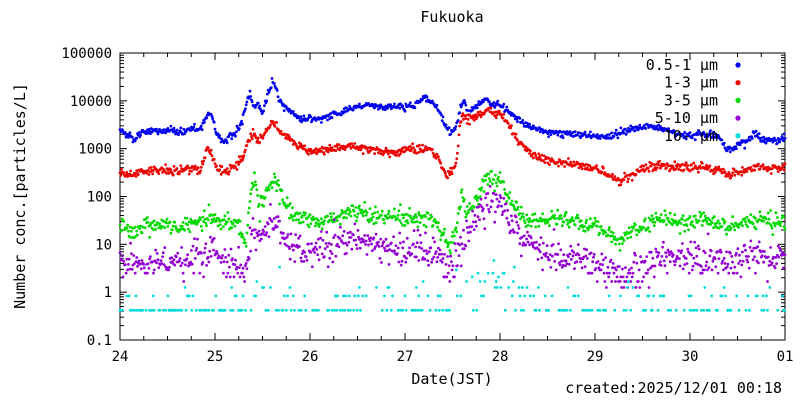 The image size is (800, 400). Describe the element at coordinates (95, 150) in the screenshot. I see `svg-text: 1000` at that location.